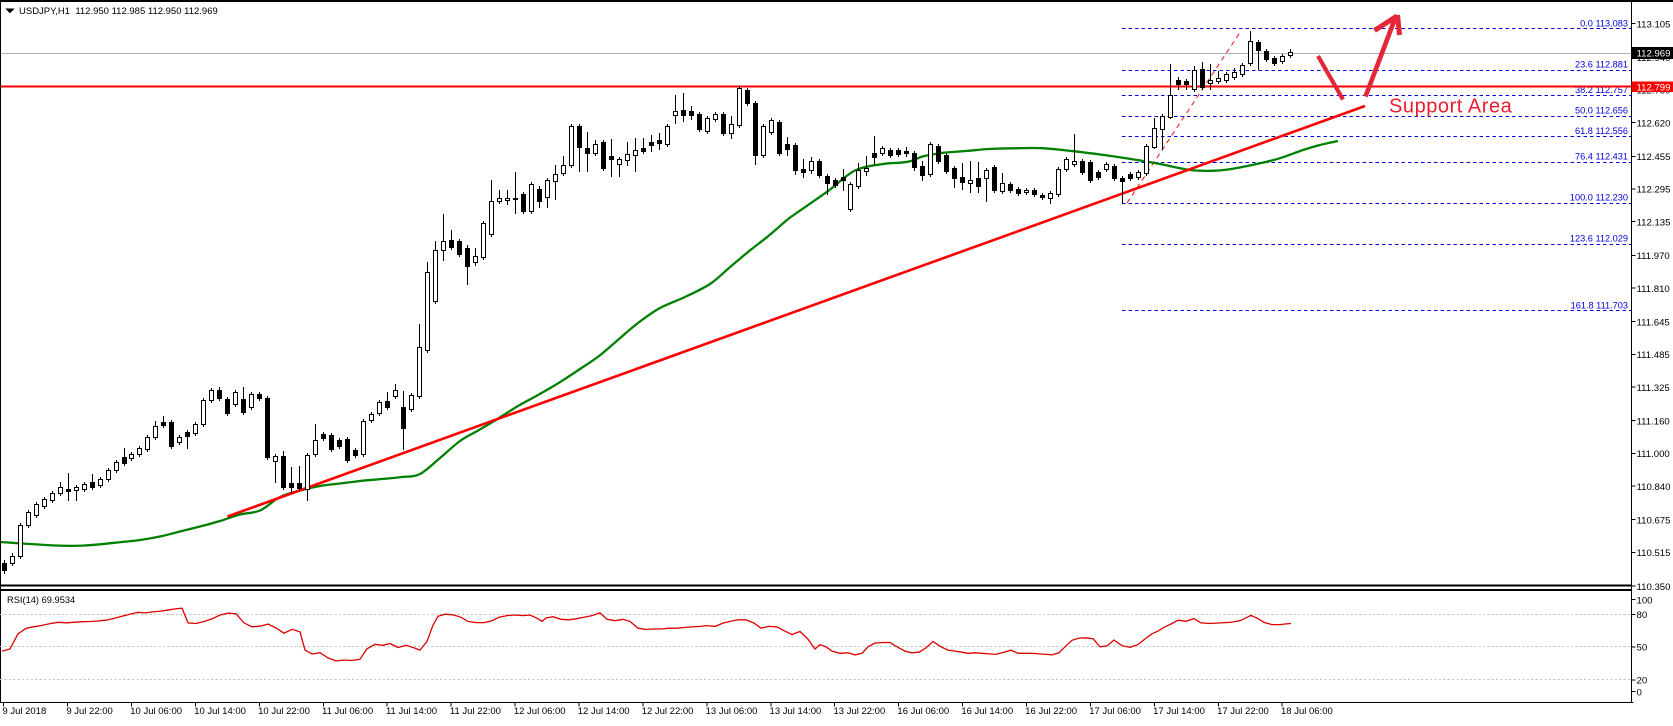  I want to click on svg-text: 11 Jul 22:00, so click(475, 711).